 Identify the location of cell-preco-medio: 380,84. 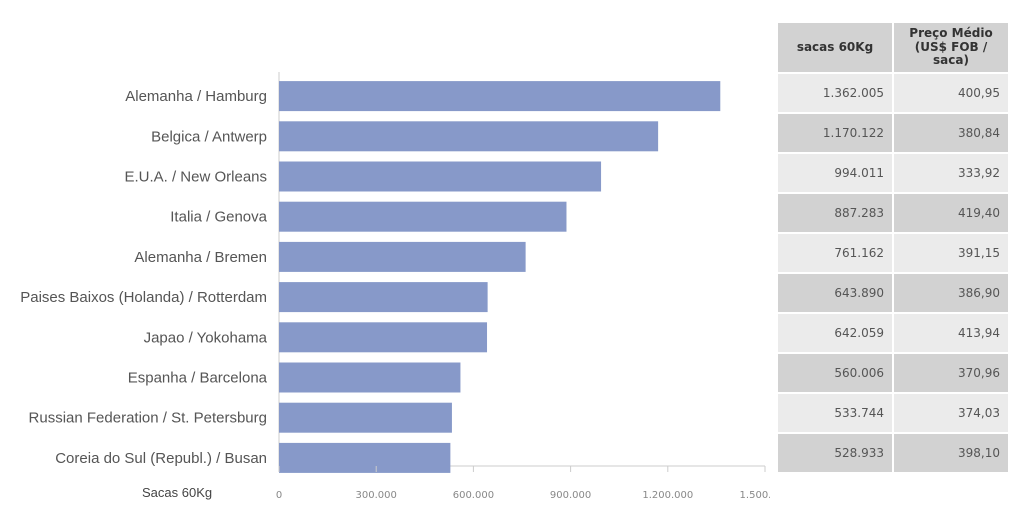
(951, 133).